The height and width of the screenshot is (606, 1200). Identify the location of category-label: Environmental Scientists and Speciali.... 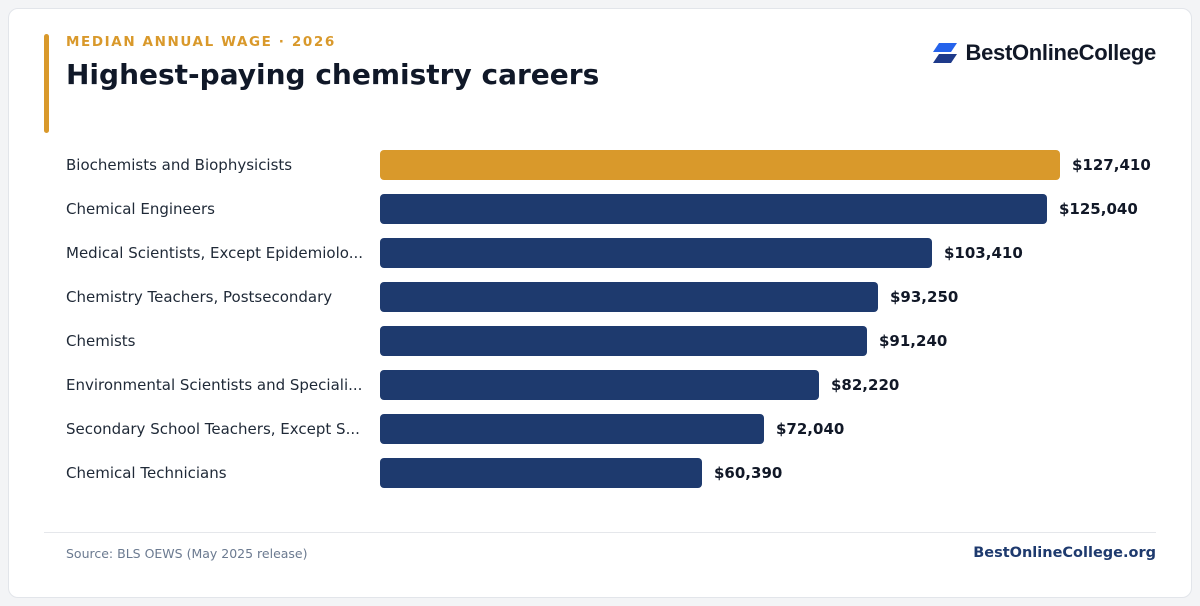
(214, 385).